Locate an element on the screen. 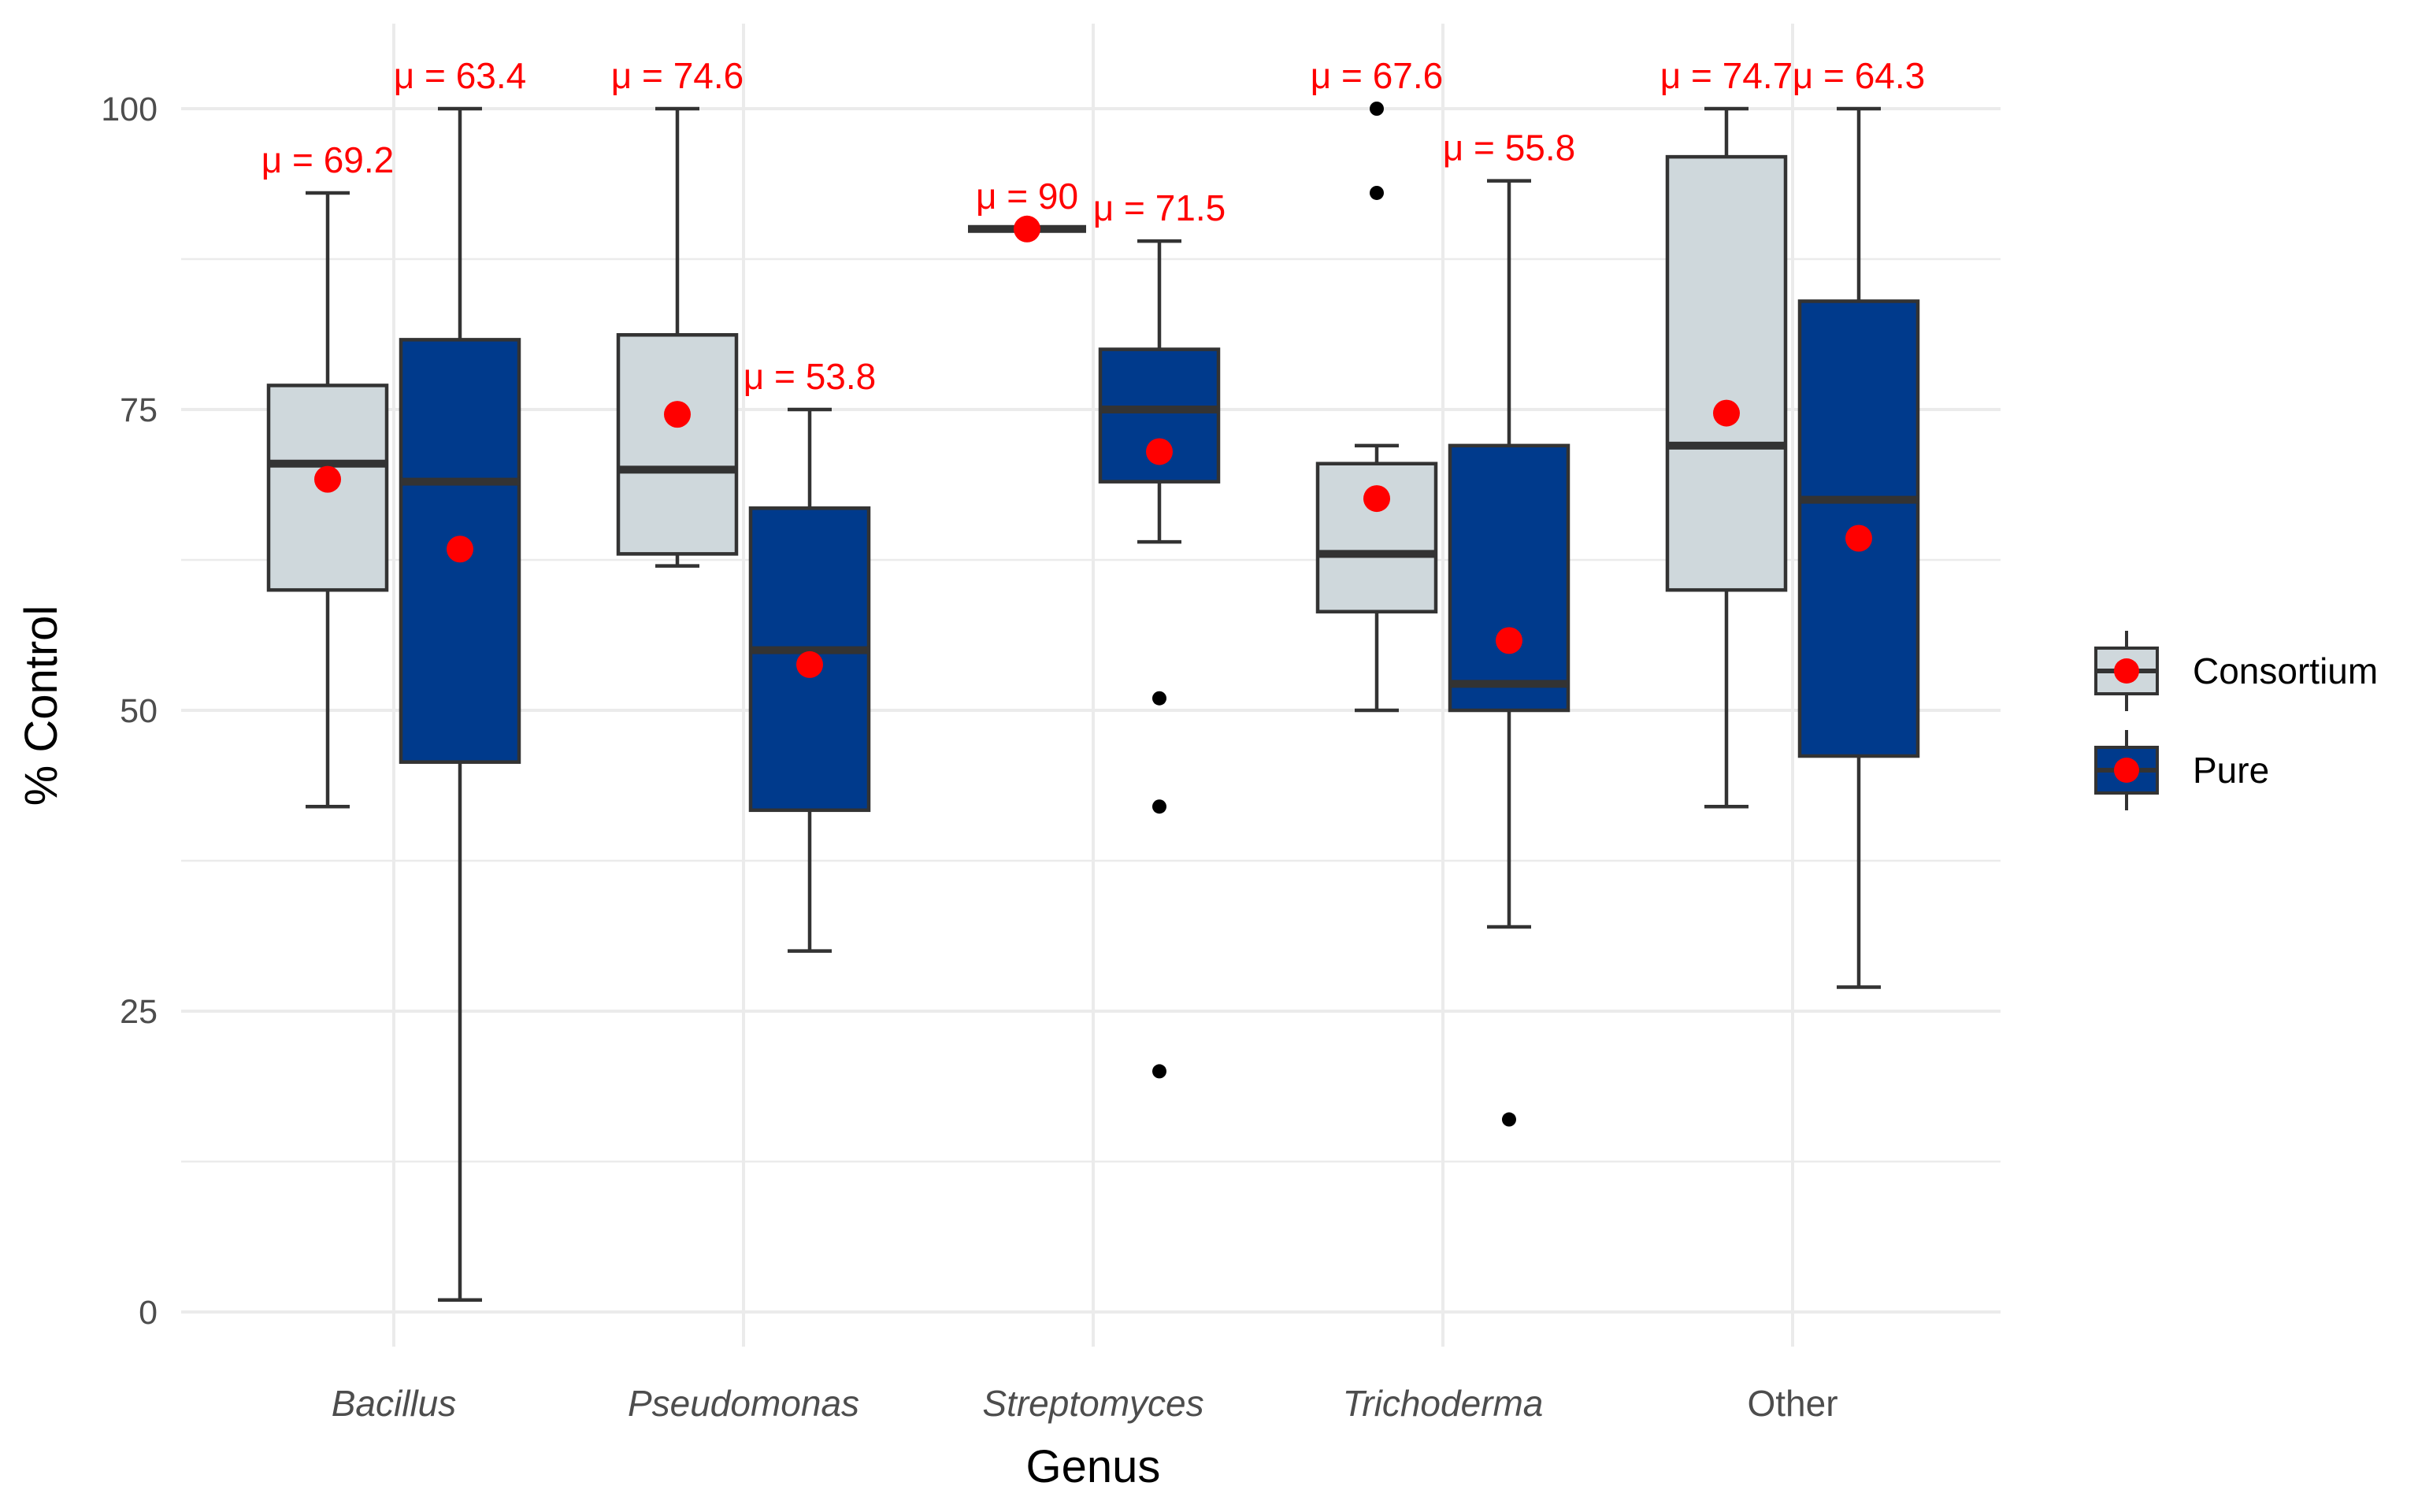 This screenshot has height=1512, width=2429. x-tick-label: Streptomyces is located at coordinates (1092, 1403).